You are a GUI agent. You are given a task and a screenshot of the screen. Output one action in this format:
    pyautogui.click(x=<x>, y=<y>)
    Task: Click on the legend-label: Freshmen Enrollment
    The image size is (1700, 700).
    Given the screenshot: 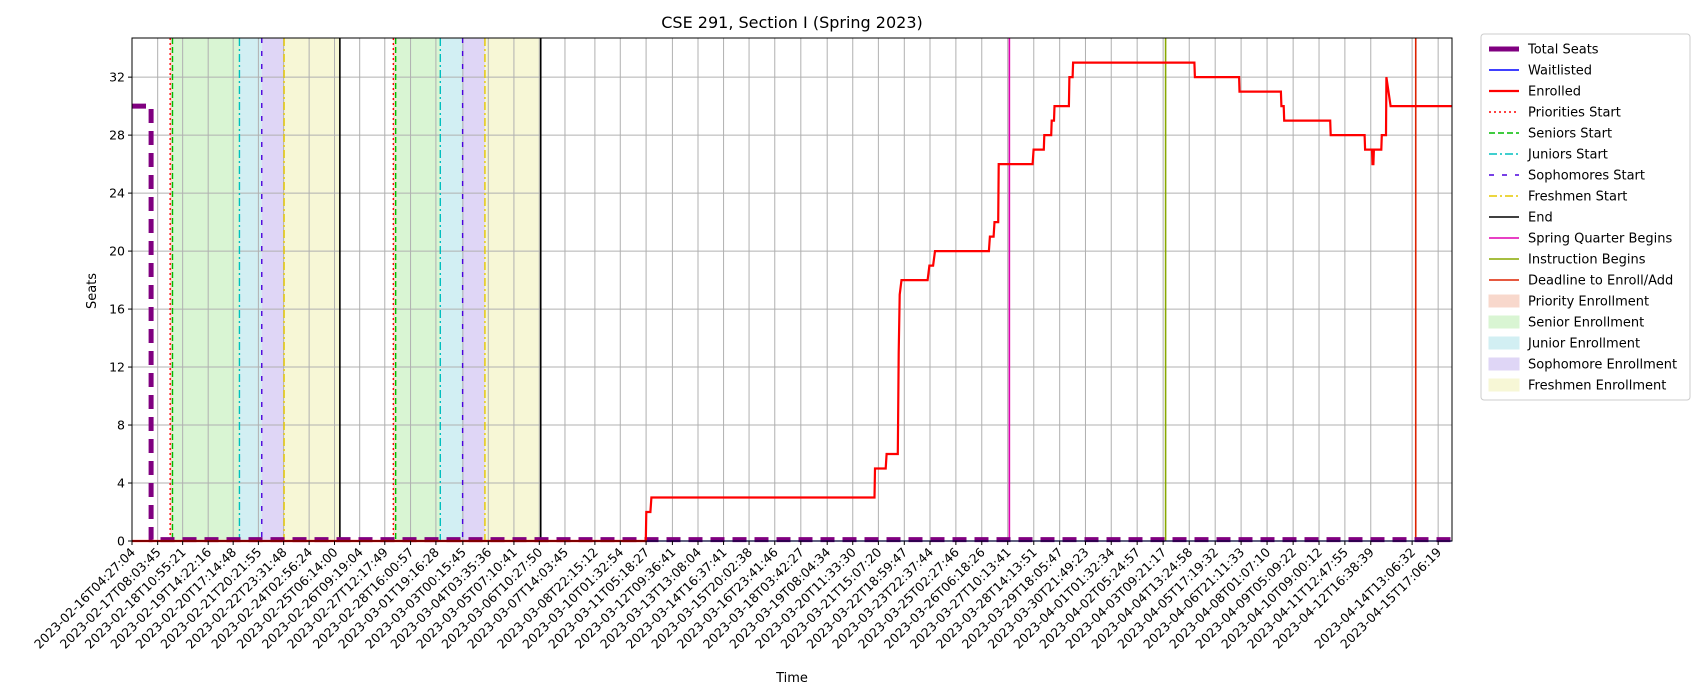 What is the action you would take?
    pyautogui.click(x=1597, y=386)
    